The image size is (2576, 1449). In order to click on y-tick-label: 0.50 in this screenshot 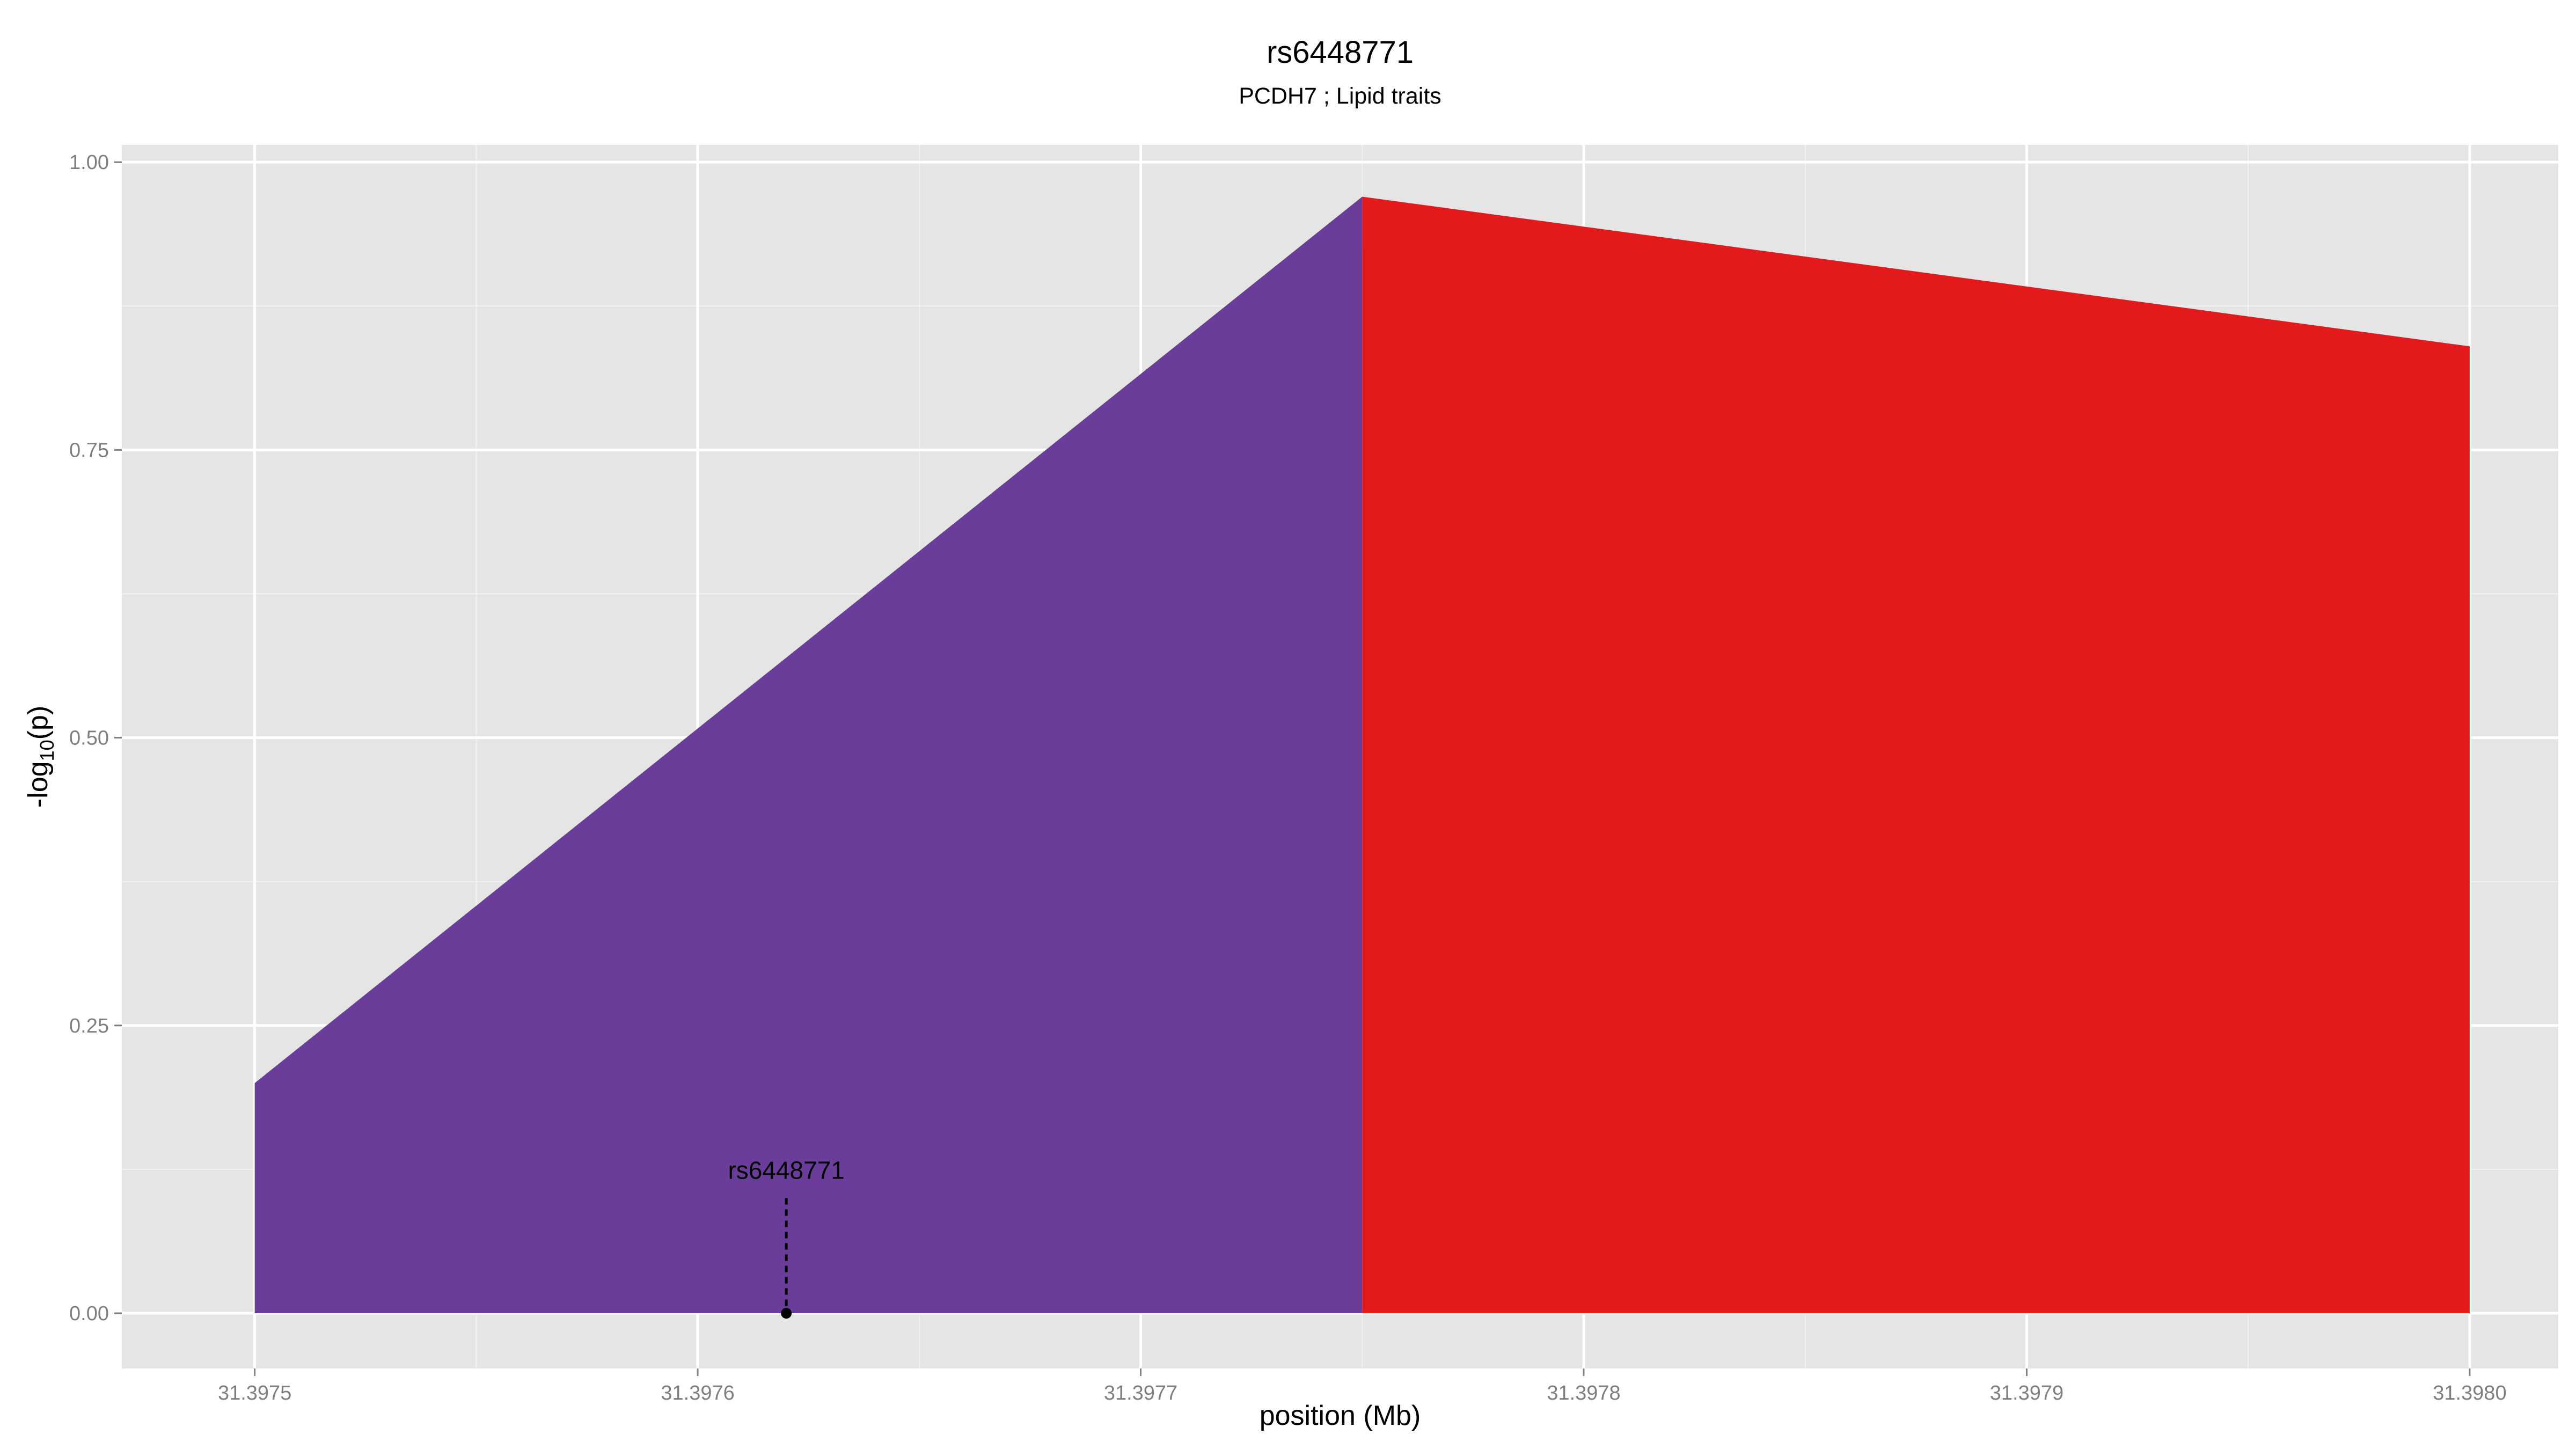, I will do `click(89, 738)`.